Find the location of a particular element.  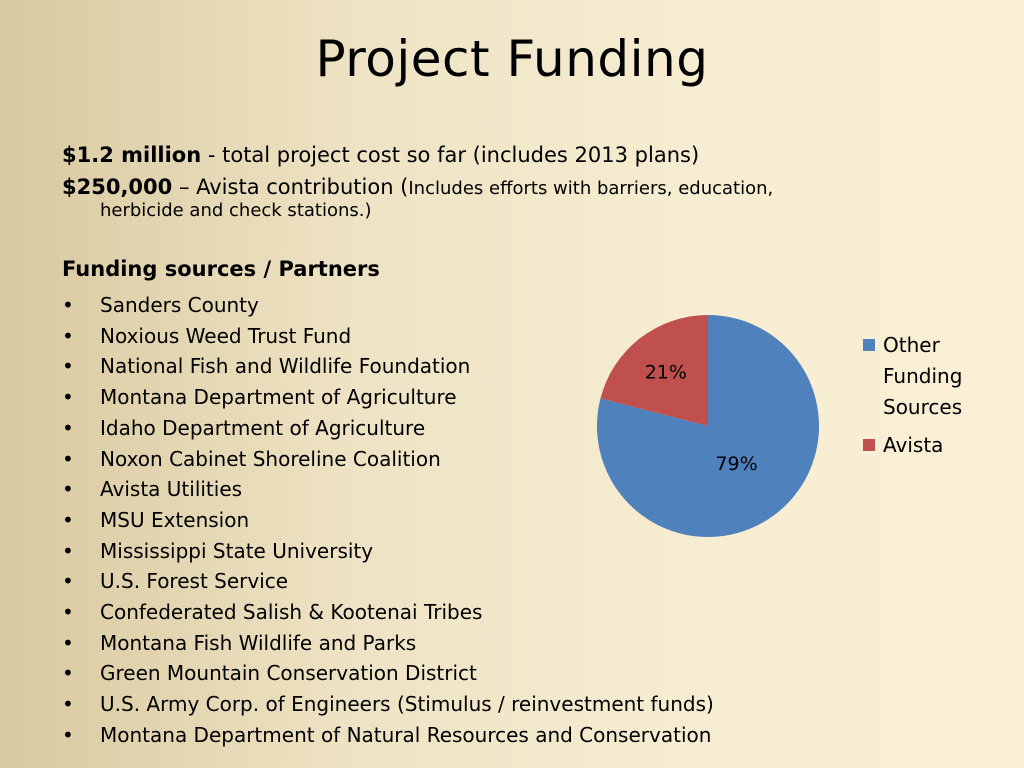

partner-name: Idaho Department of Agriculture is located at coordinates (263, 427).